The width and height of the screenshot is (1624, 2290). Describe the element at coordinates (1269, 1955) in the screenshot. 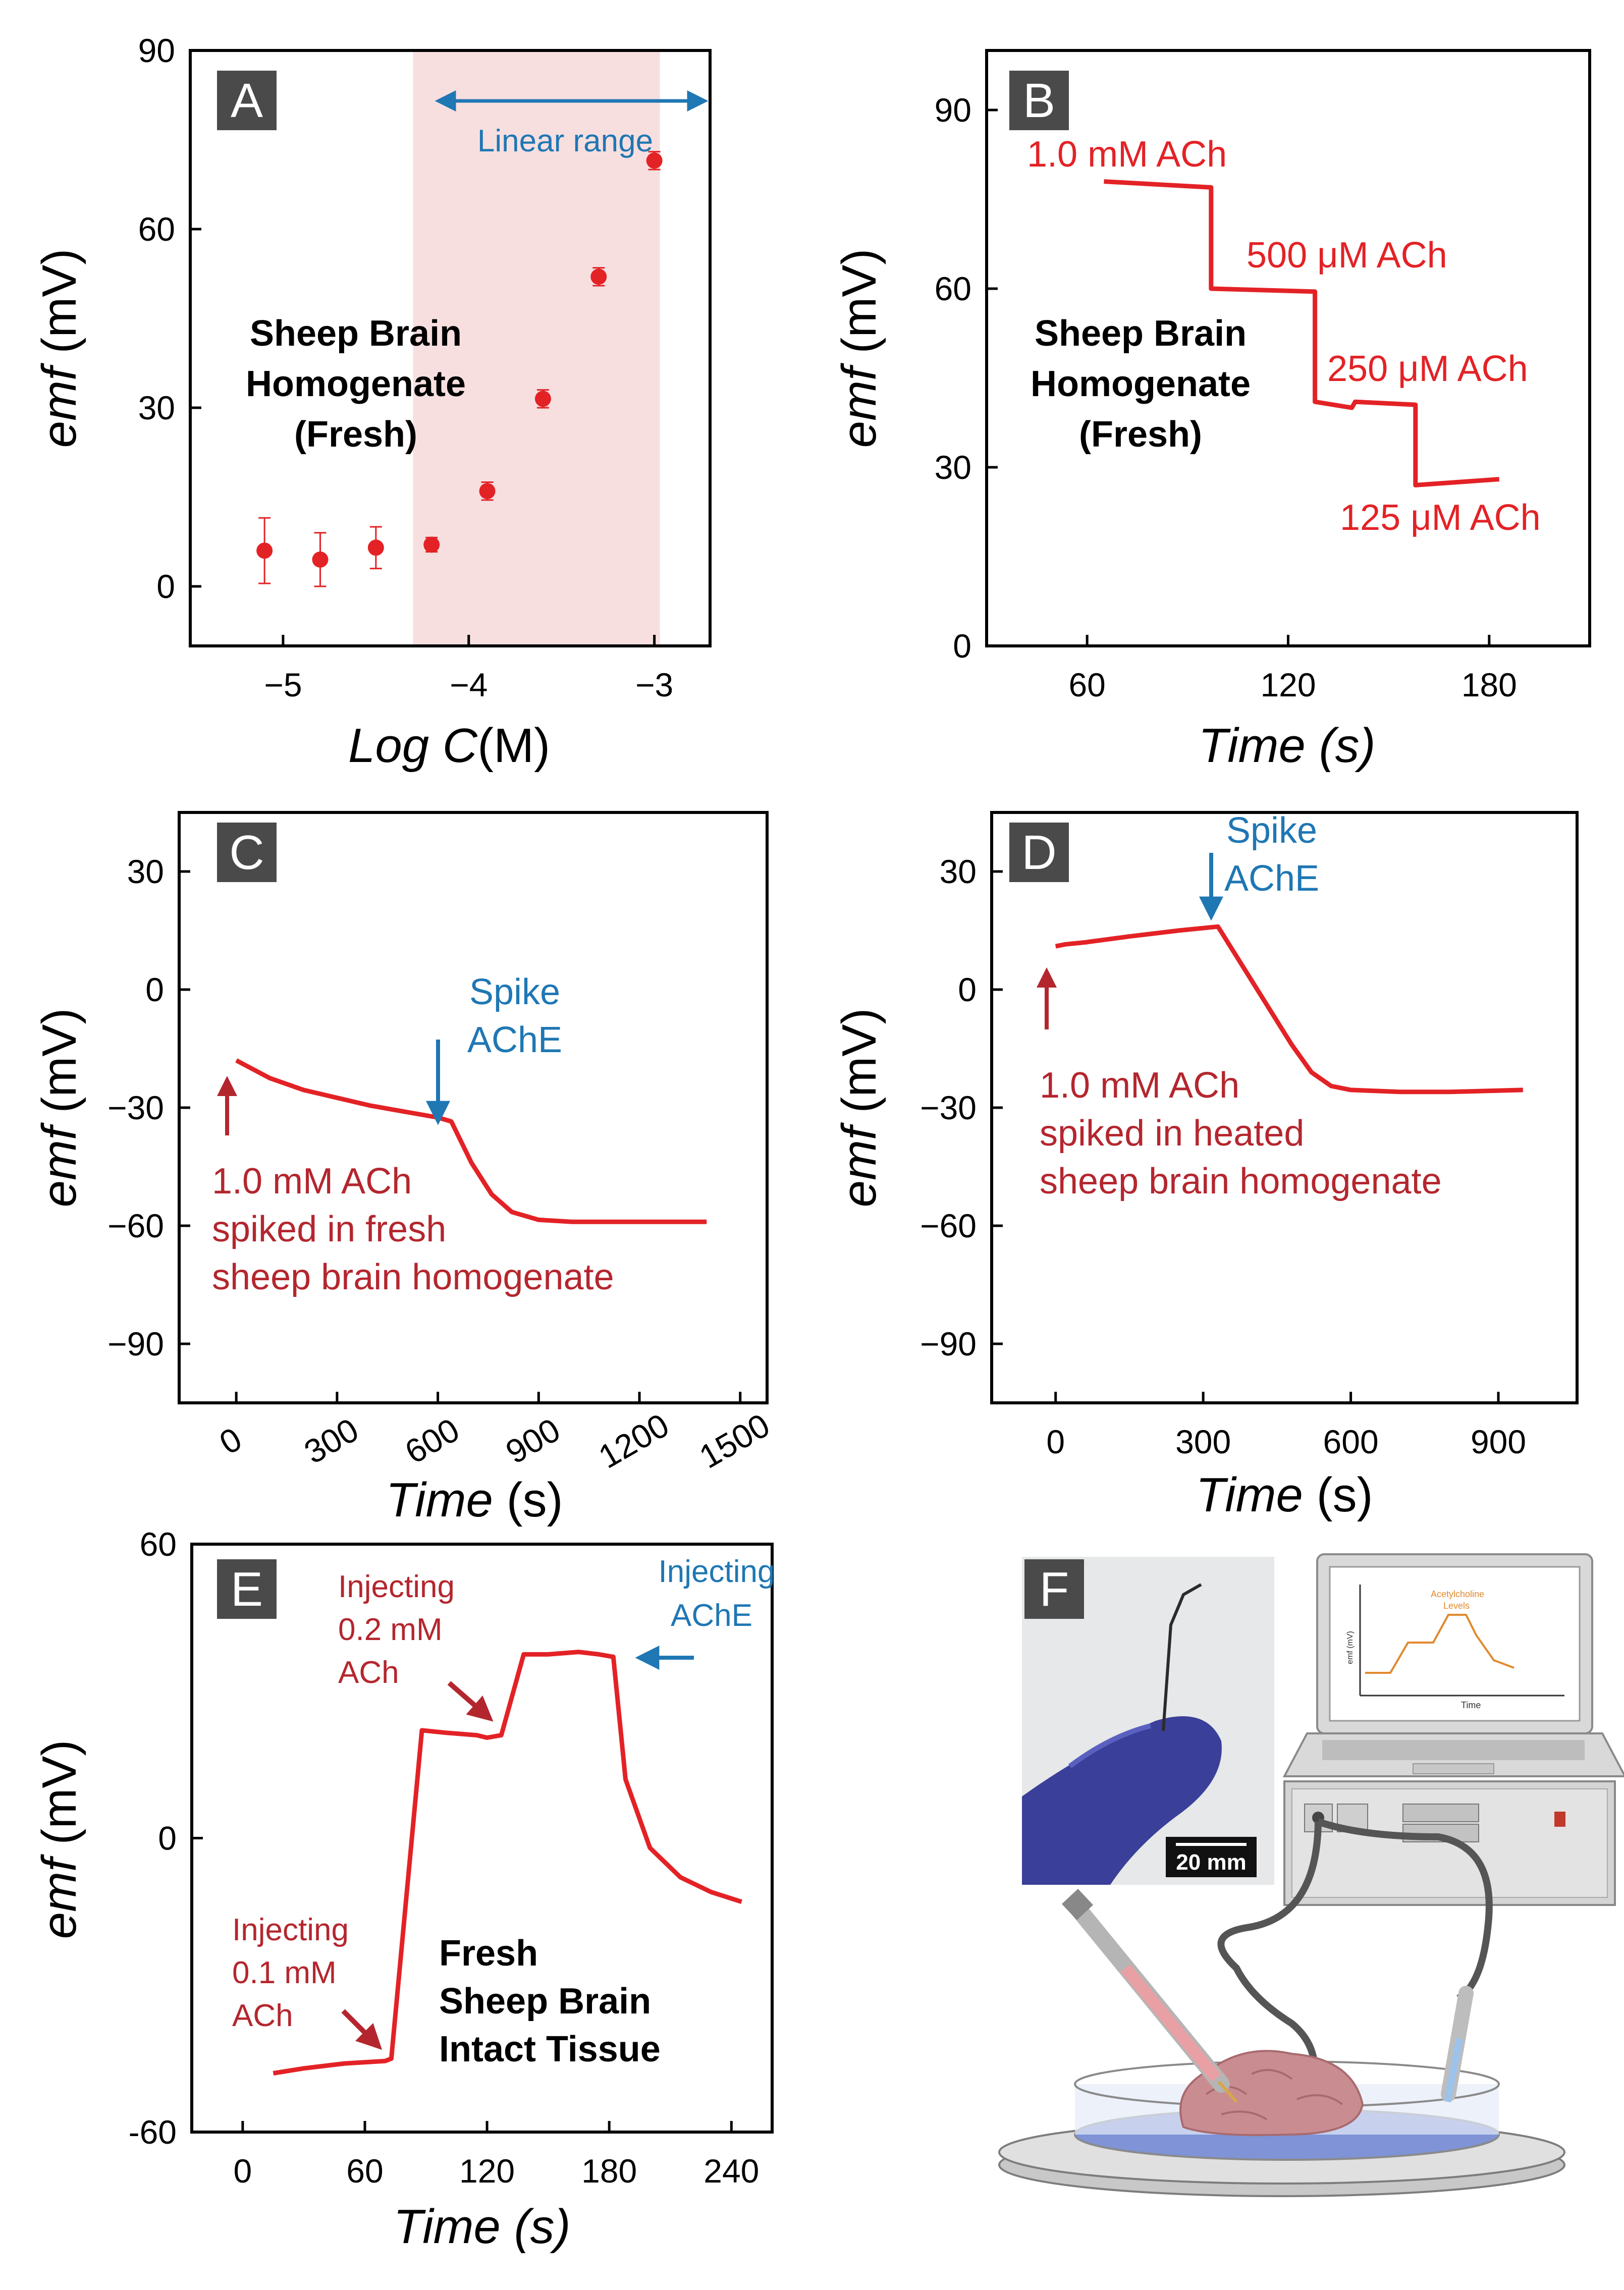

I see `electrode-cable` at that location.